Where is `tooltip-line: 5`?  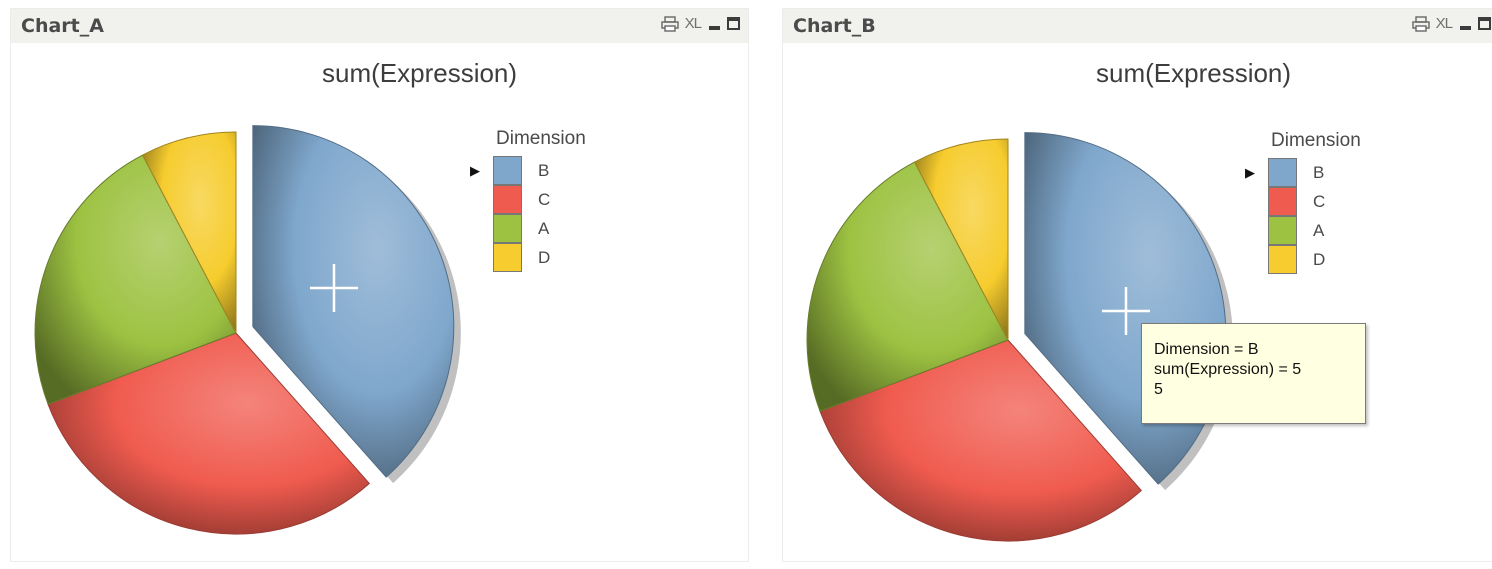
tooltip-line: 5 is located at coordinates (1158, 389).